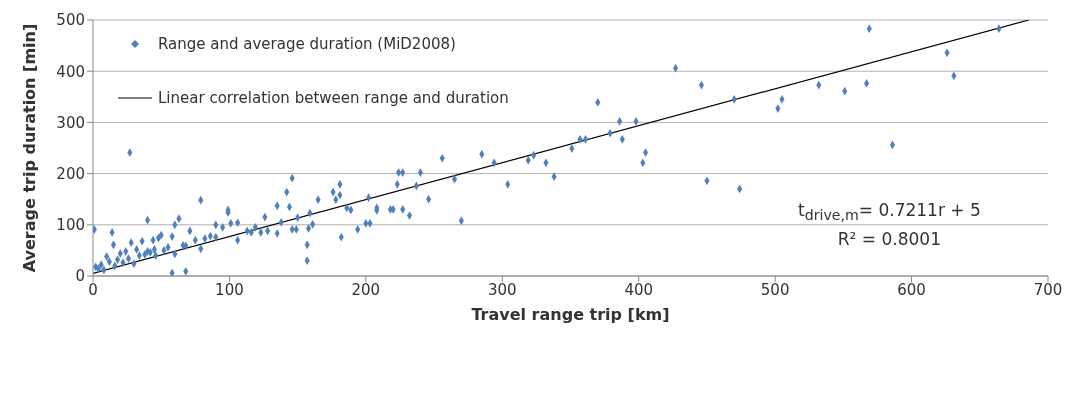  Describe the element at coordinates (775, 289) in the screenshot. I see `x-tick-label: 500` at that location.